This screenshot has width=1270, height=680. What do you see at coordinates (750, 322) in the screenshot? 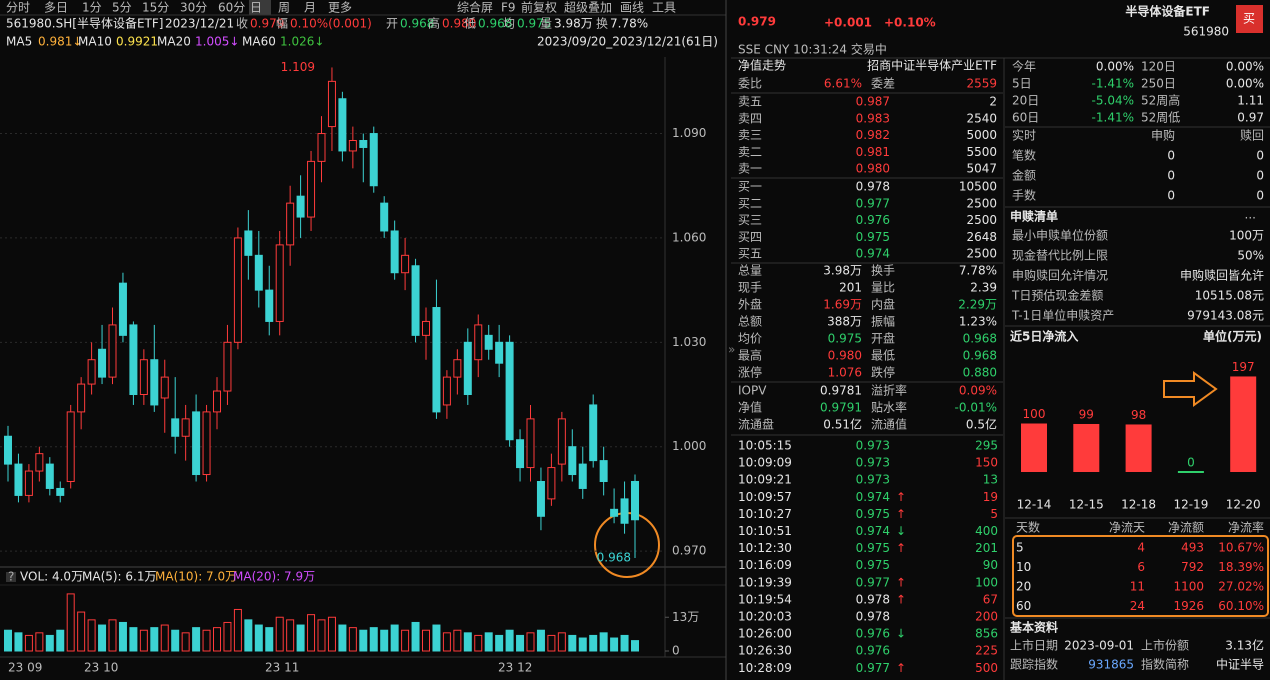
I see `stat-label: 总额` at bounding box center [750, 322].